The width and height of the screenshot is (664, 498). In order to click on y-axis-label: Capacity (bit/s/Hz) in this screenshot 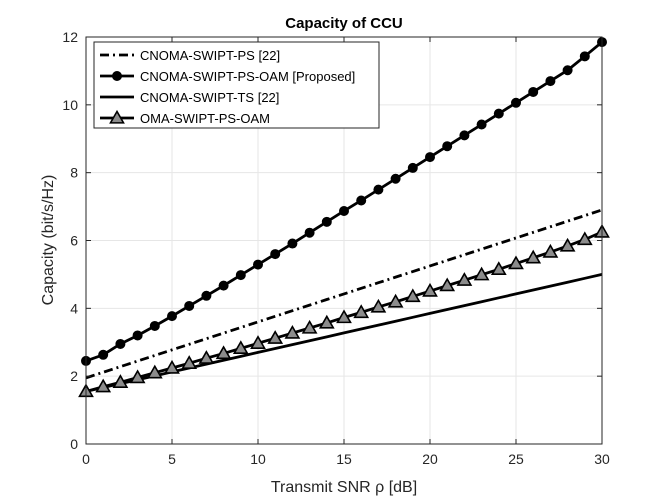, I will do `click(48, 240)`.